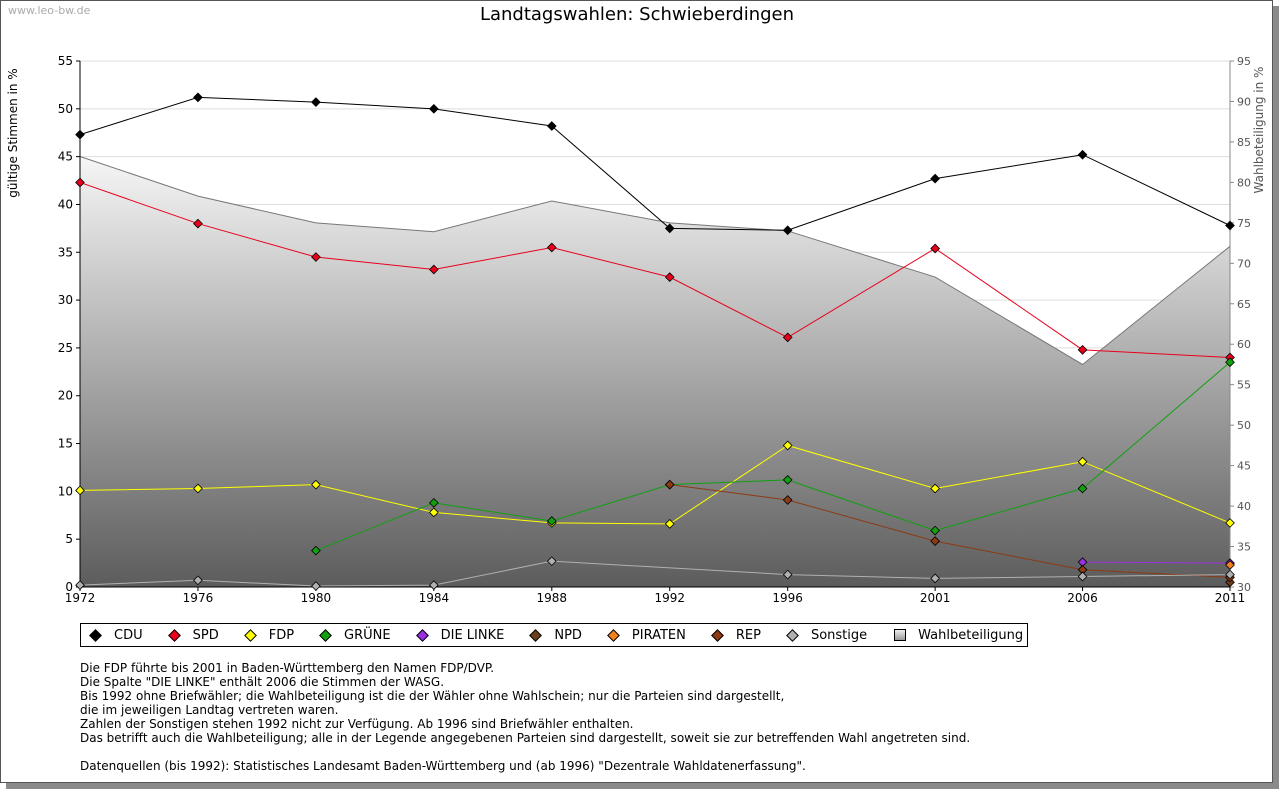 Image resolution: width=1280 pixels, height=791 pixels. I want to click on y2-tick-label: 40, so click(1244, 506).